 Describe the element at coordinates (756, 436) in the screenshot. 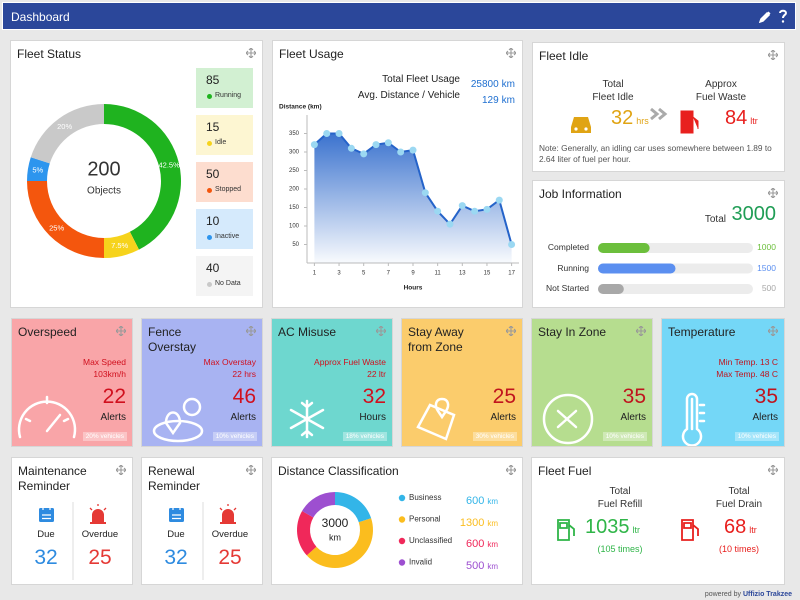

I see `alert-badge: 10% vehicles` at that location.